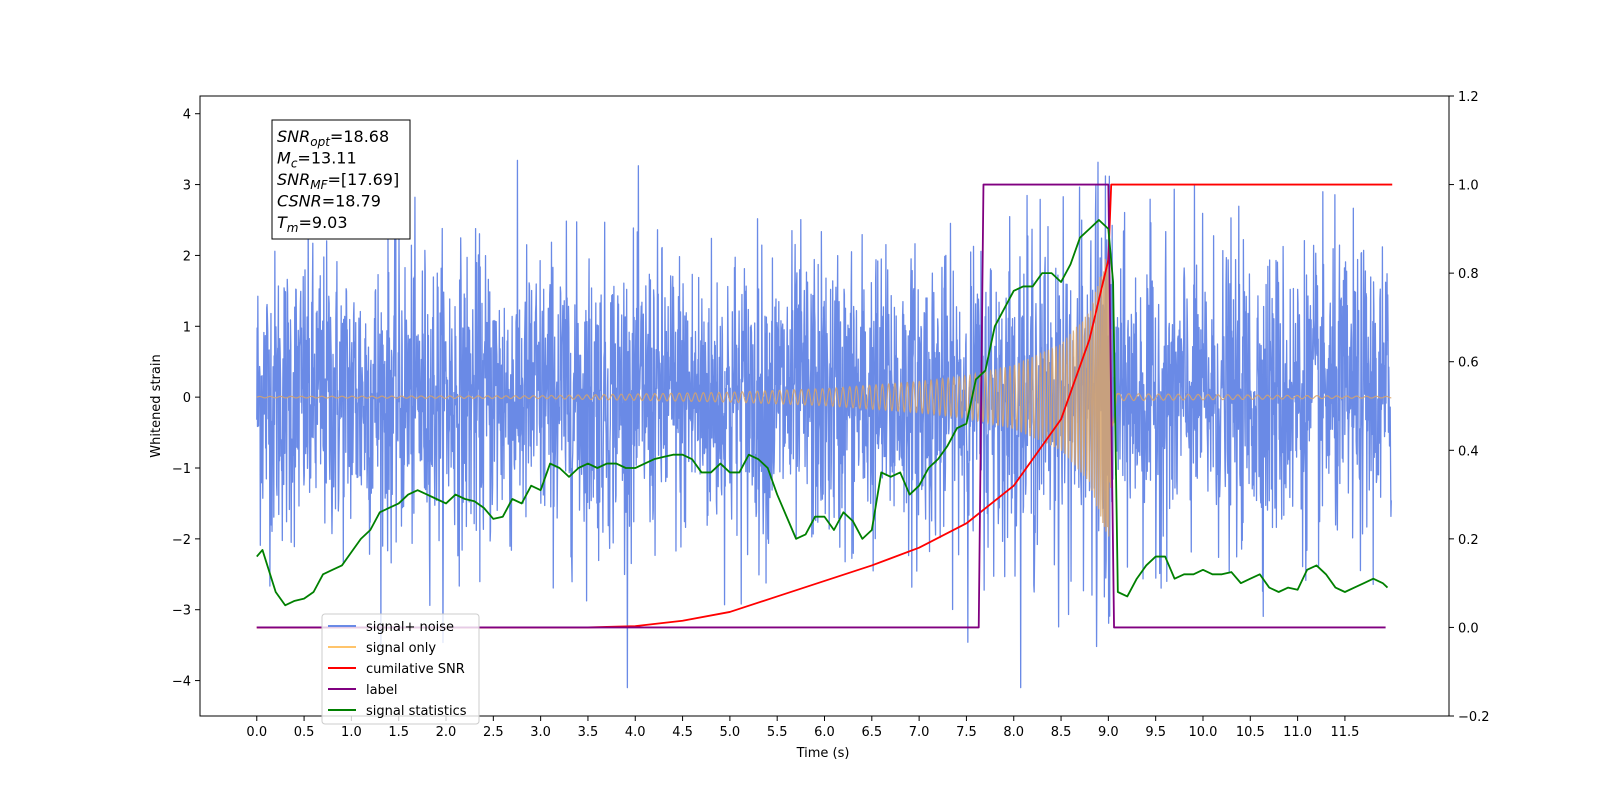  Describe the element at coordinates (156, 405) in the screenshot. I see `y-axis-left-label: Whitened strain` at that location.